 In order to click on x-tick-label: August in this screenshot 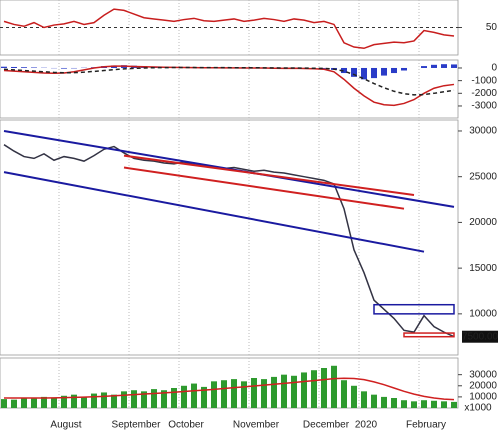, I will do `click(65, 425)`.